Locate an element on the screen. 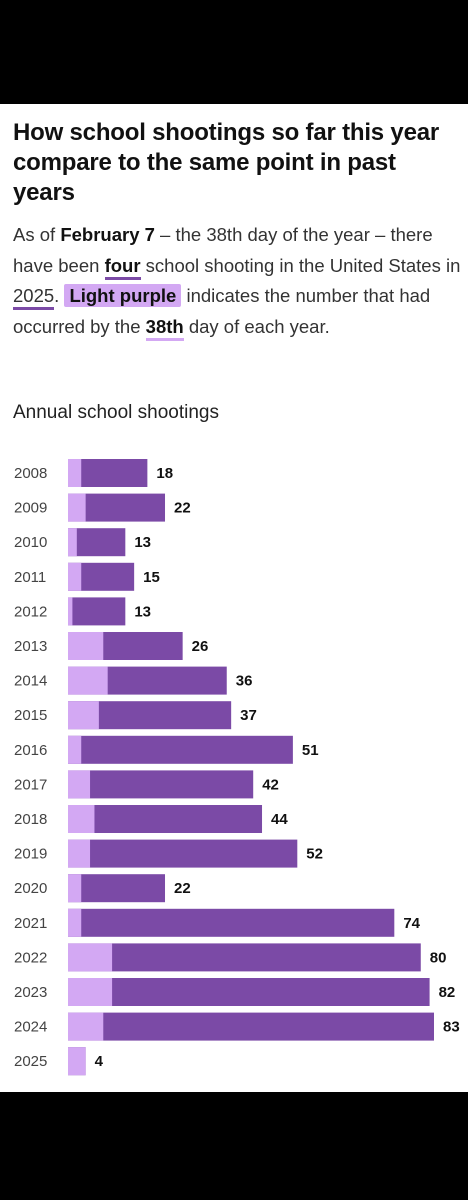 The width and height of the screenshot is (468, 1200). y-tick-label: 2020 is located at coordinates (30, 888).